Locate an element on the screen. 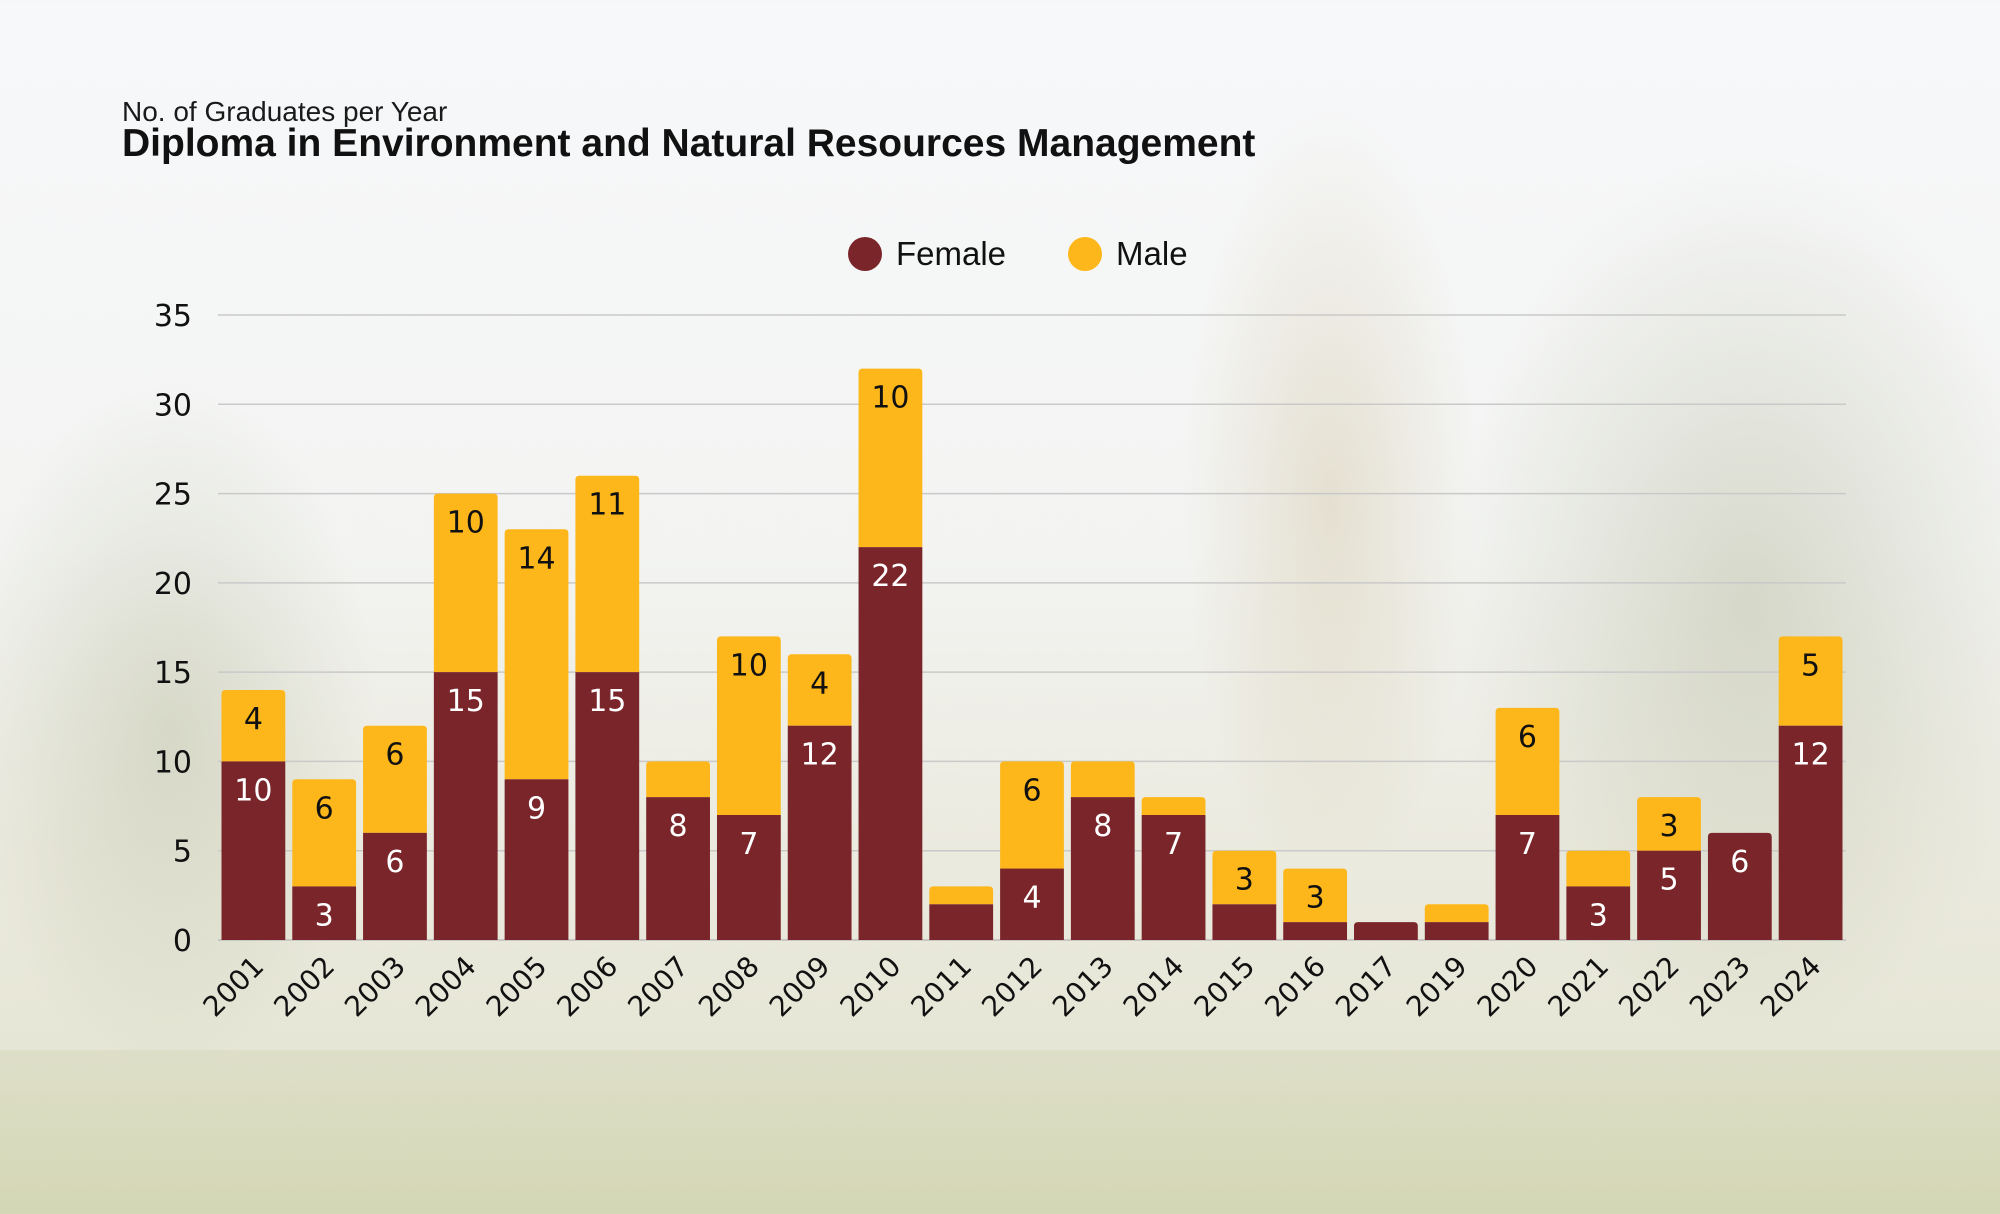 The width and height of the screenshot is (2000, 1214). x-tick-label: 2013 is located at coordinates (1083, 987).